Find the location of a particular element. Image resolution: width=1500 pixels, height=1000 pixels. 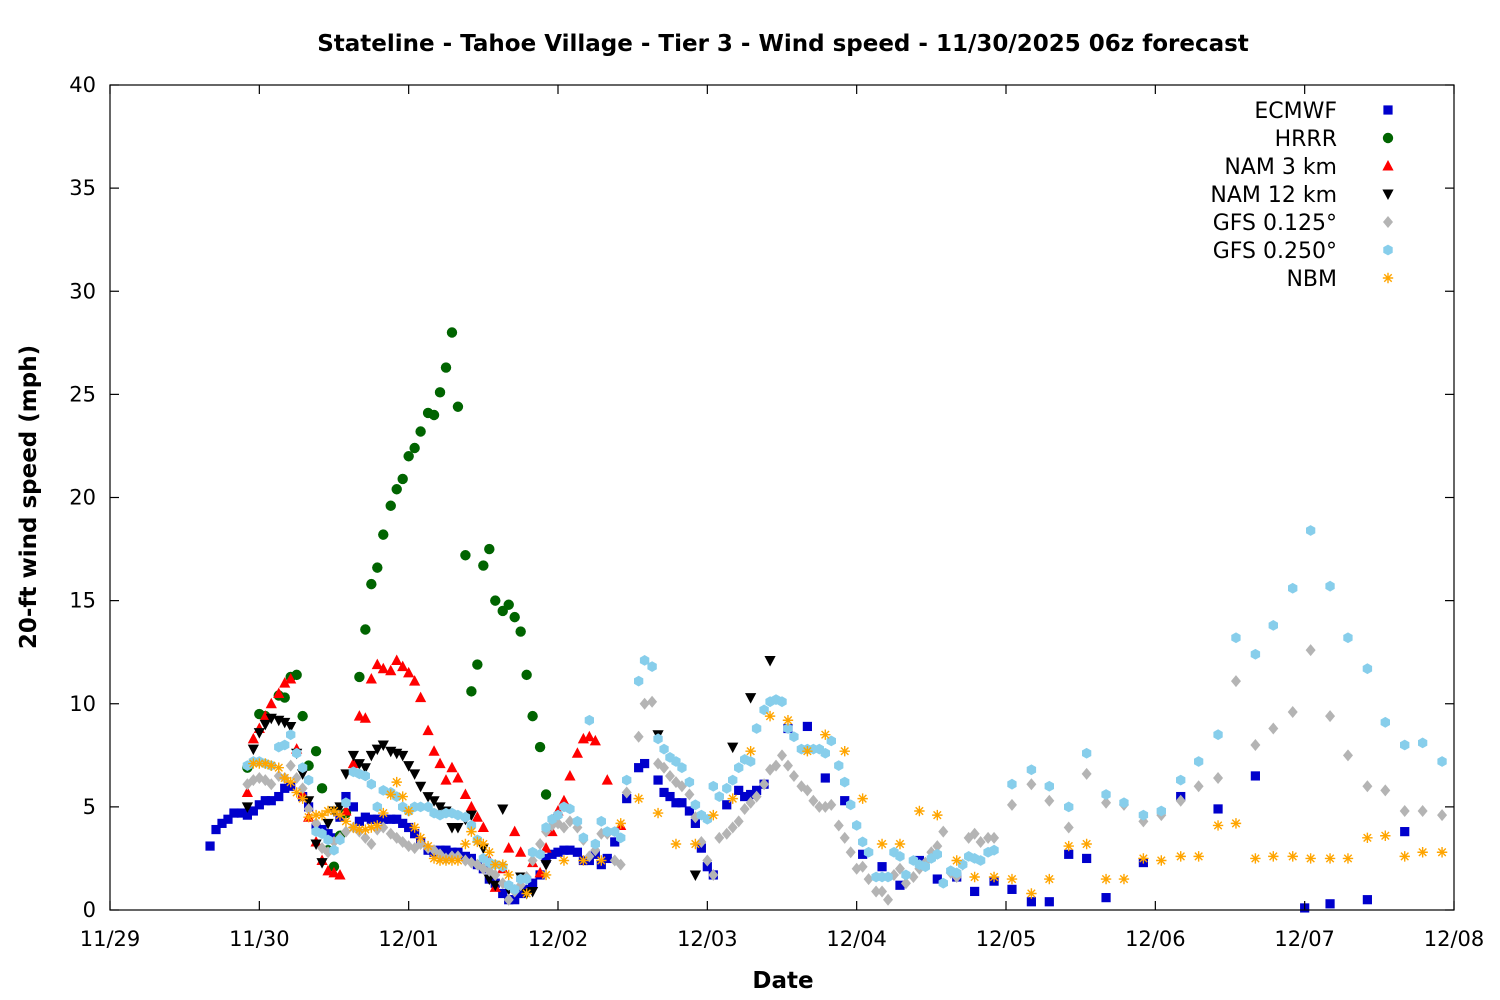

legend-label: NBM is located at coordinates (1311, 279).